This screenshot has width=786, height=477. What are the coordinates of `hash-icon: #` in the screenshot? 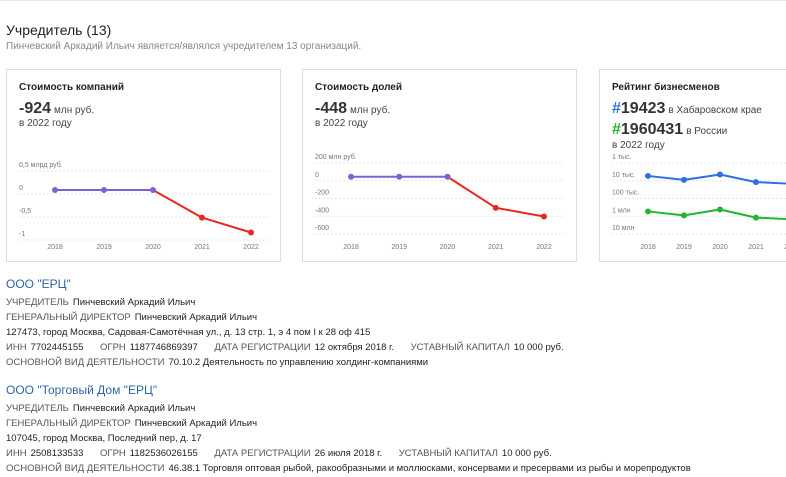 It's located at (616, 129).